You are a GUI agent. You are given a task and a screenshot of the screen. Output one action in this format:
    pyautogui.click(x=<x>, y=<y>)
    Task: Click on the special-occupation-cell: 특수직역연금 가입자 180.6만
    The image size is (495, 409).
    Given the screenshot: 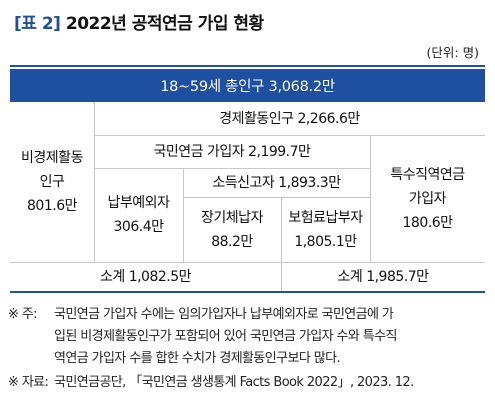 What is the action you would take?
    pyautogui.click(x=427, y=198)
    